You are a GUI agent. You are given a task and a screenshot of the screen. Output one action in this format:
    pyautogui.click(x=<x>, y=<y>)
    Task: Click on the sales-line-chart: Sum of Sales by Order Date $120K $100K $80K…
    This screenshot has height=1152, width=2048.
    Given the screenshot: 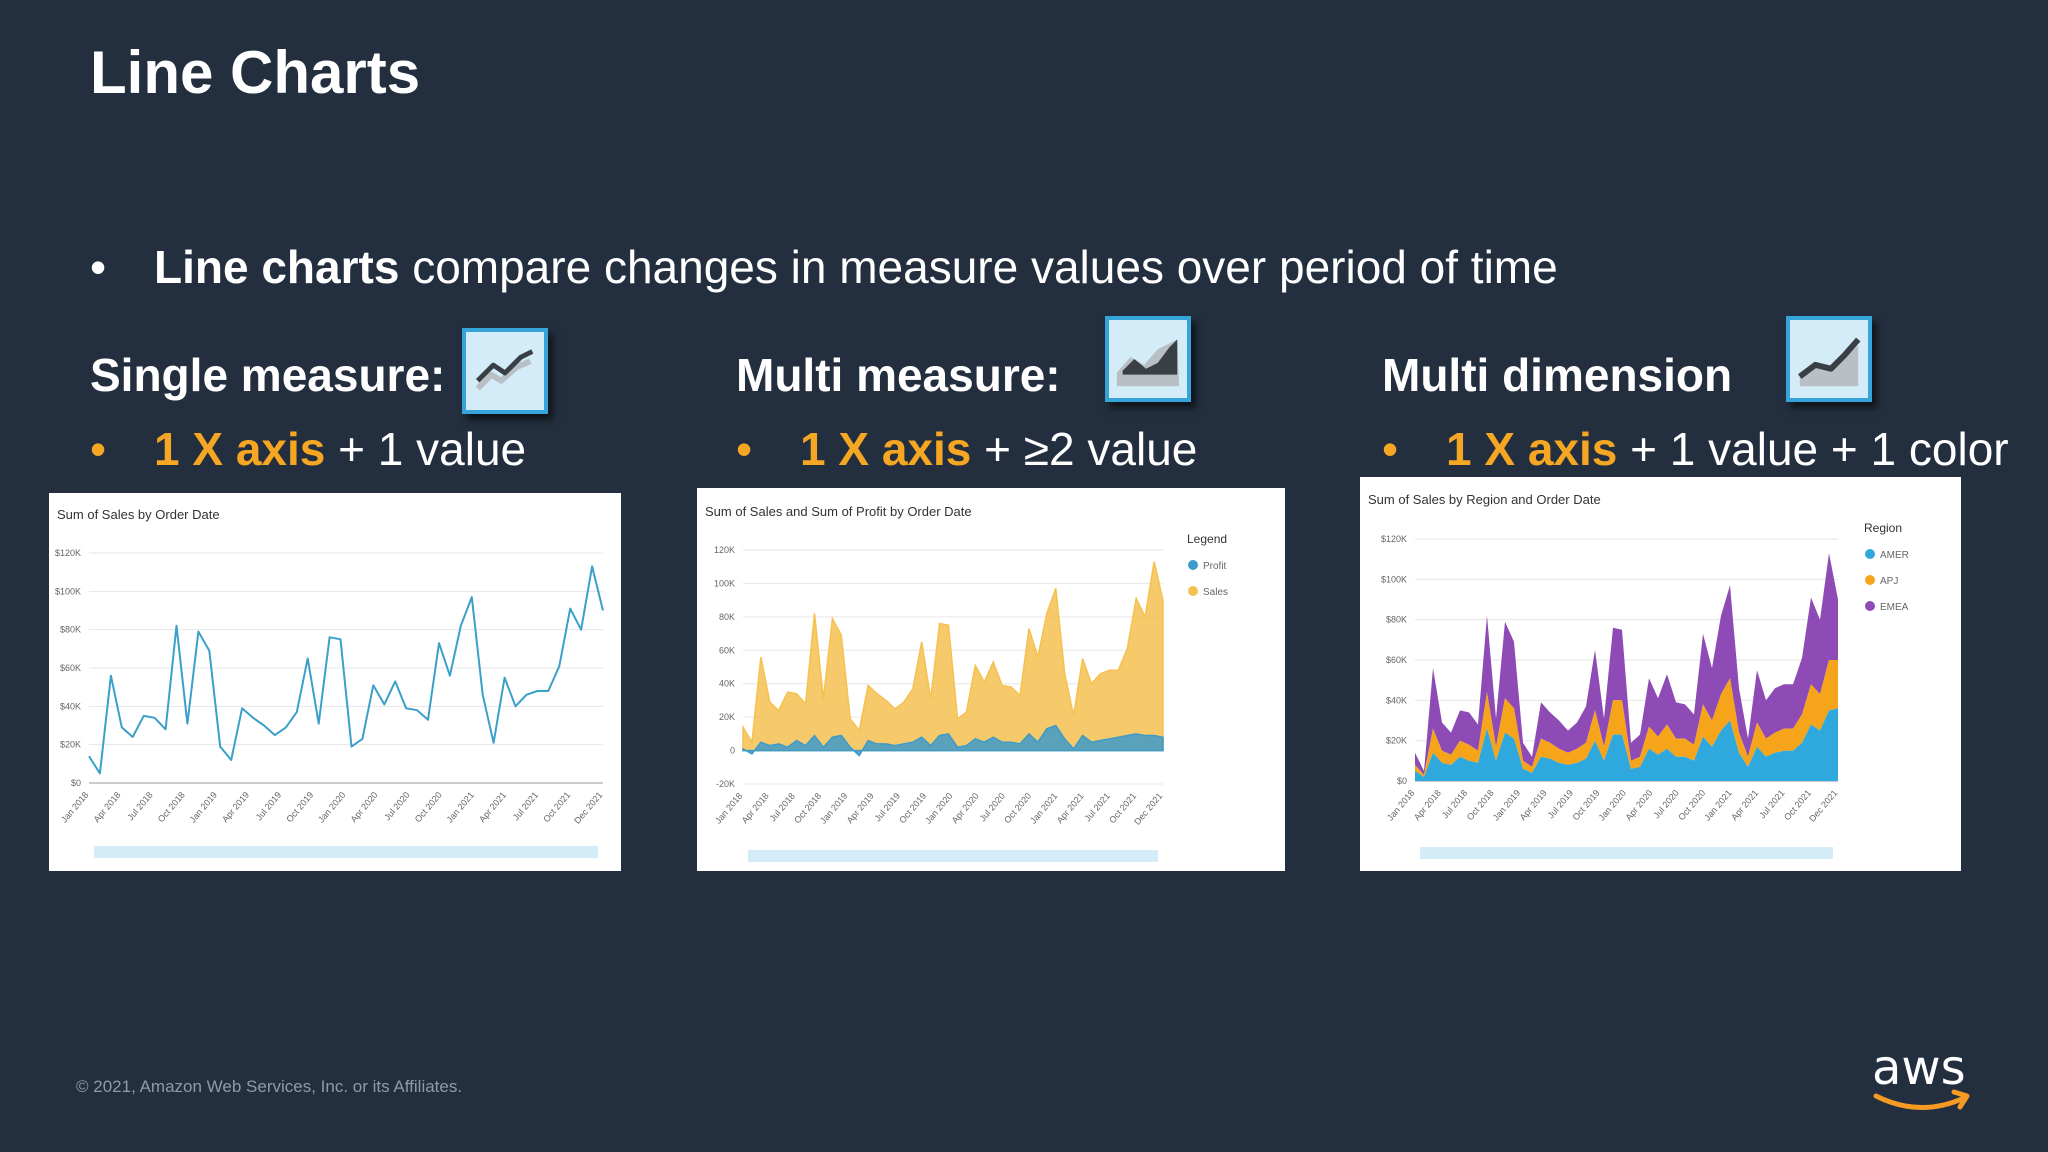 What is the action you would take?
    pyautogui.click(x=330, y=682)
    